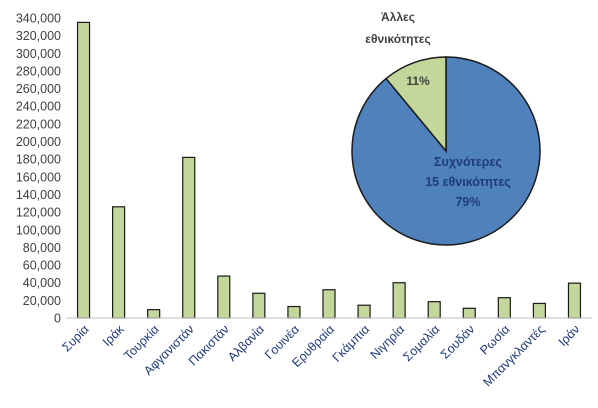 The width and height of the screenshot is (598, 408). What do you see at coordinates (569, 335) in the screenshot?
I see `x-tick-label: Ιράν` at bounding box center [569, 335].